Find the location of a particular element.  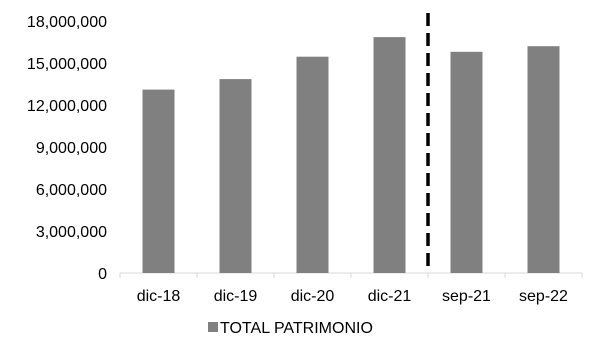

x-tick-label: dic-18 is located at coordinates (159, 296).